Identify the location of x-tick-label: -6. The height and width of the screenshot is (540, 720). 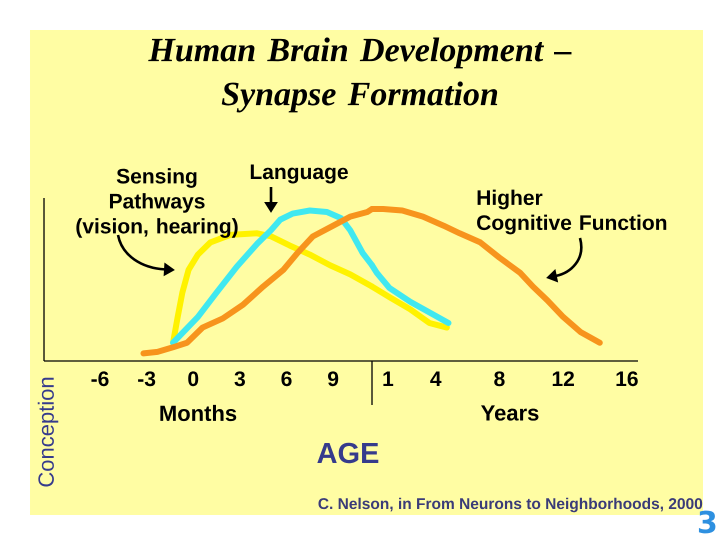
(100, 378).